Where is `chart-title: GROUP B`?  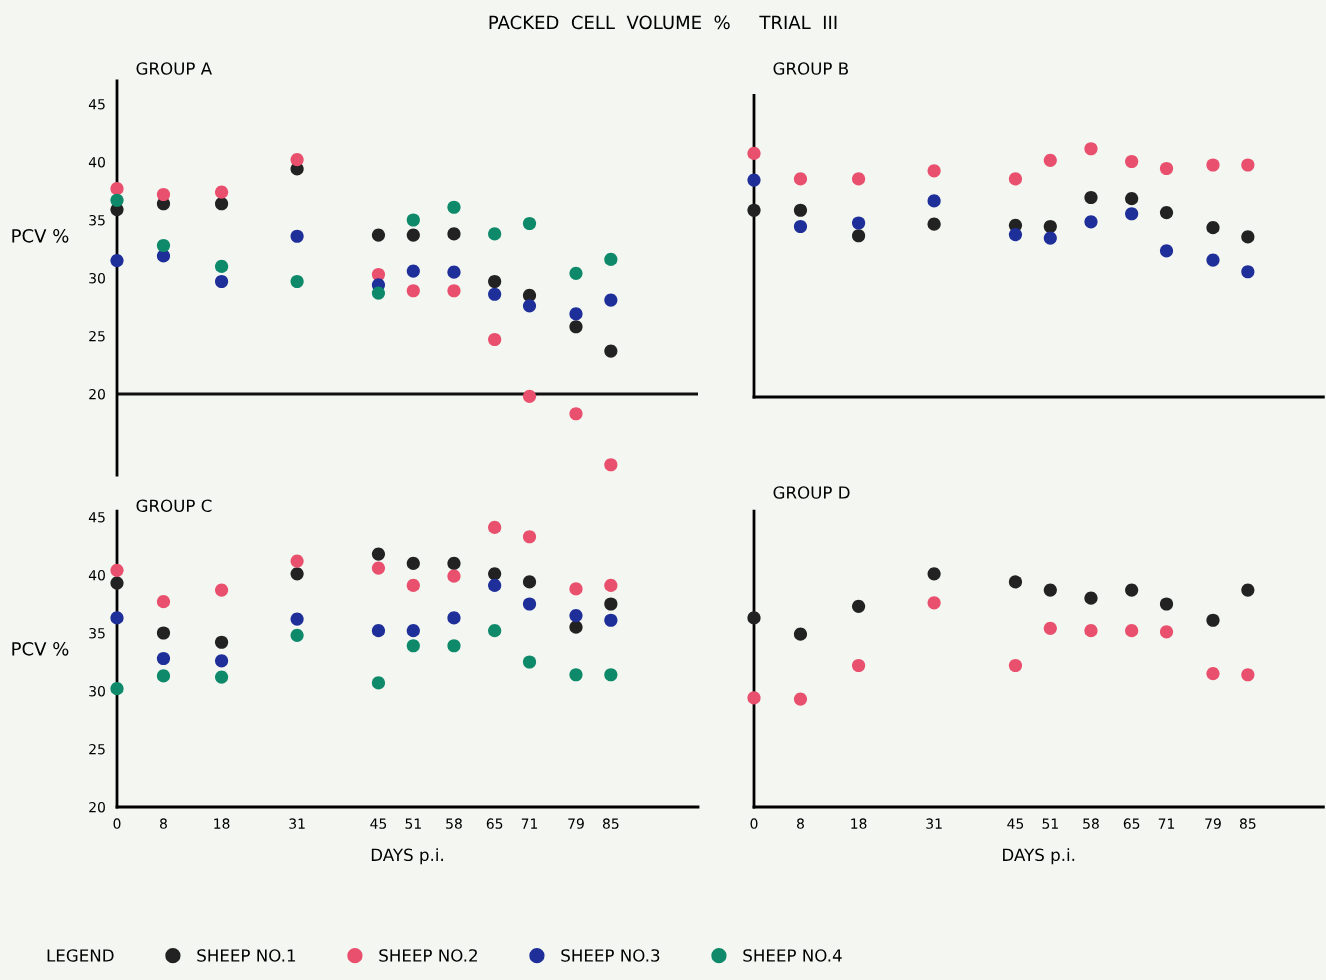 chart-title: GROUP B is located at coordinates (810, 68).